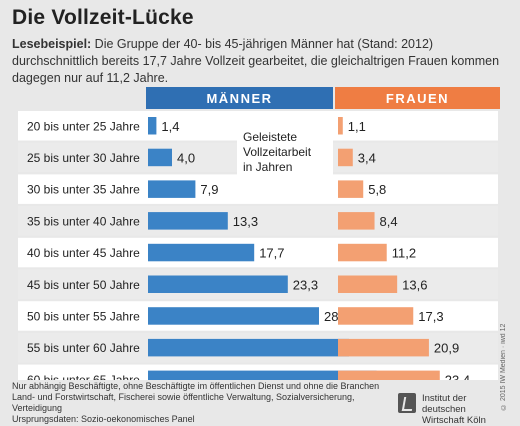 The height and width of the screenshot is (426, 520). What do you see at coordinates (83, 190) in the screenshot?
I see `category-label: 30 bis unter 35 Jahre` at bounding box center [83, 190].